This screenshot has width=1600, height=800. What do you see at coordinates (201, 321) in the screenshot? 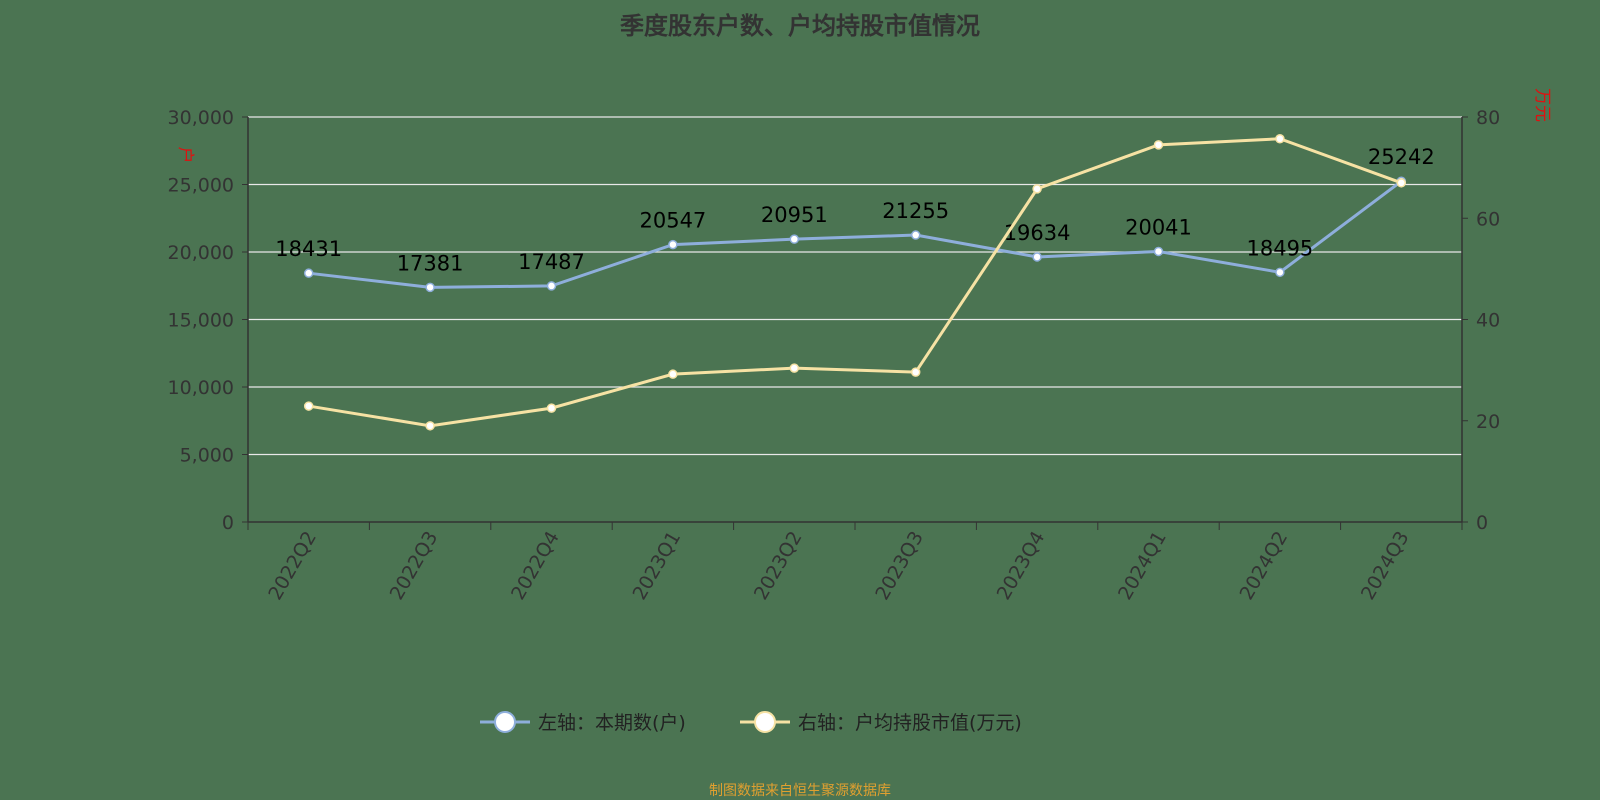
I see `left-axis-tick-label: 15,000` at bounding box center [201, 321].